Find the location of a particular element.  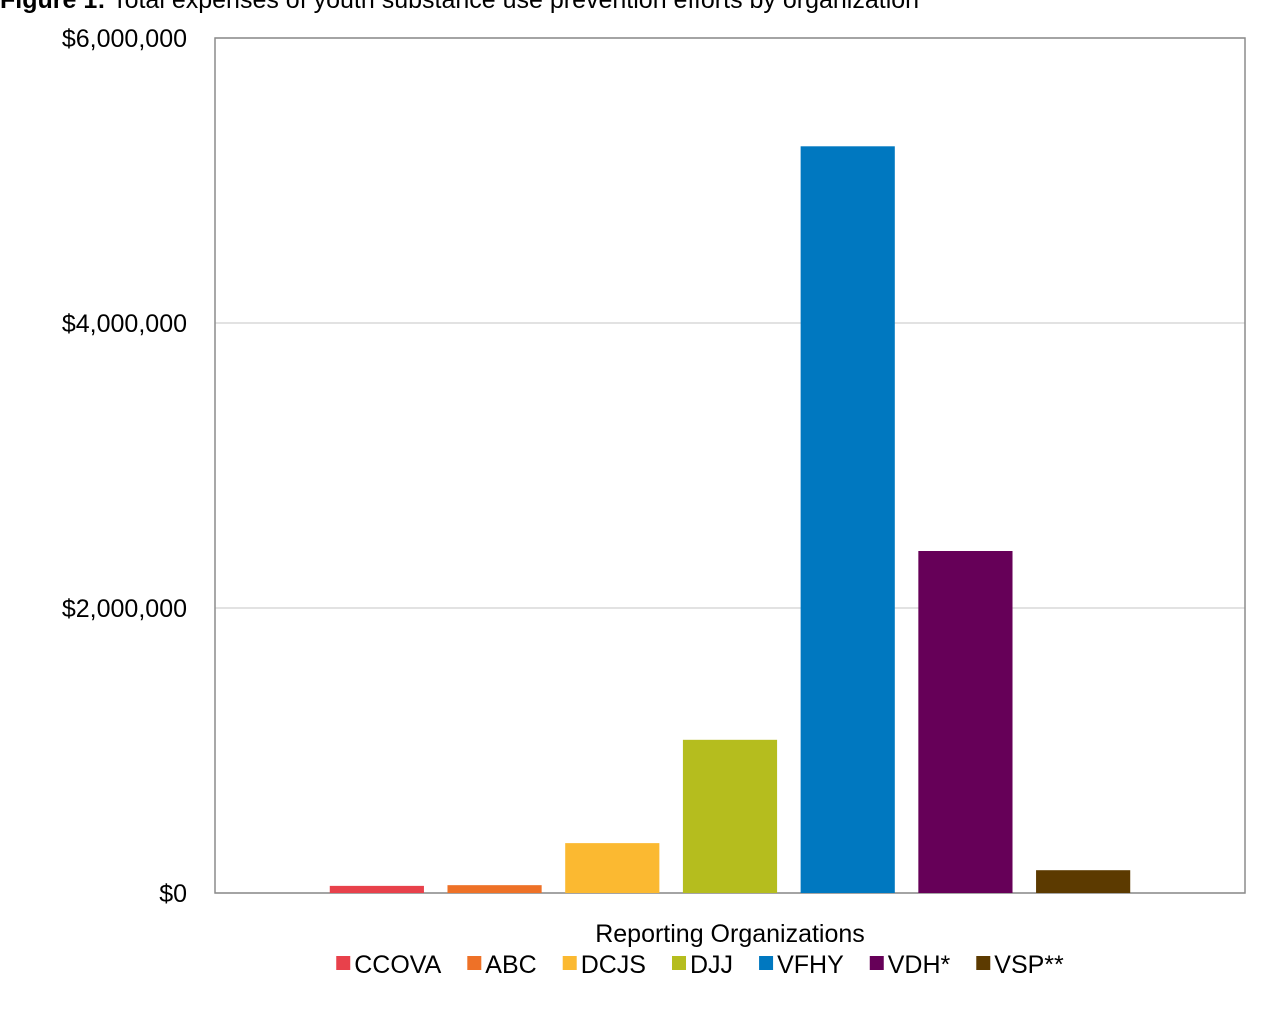

legend-label: VFHY is located at coordinates (810, 965).